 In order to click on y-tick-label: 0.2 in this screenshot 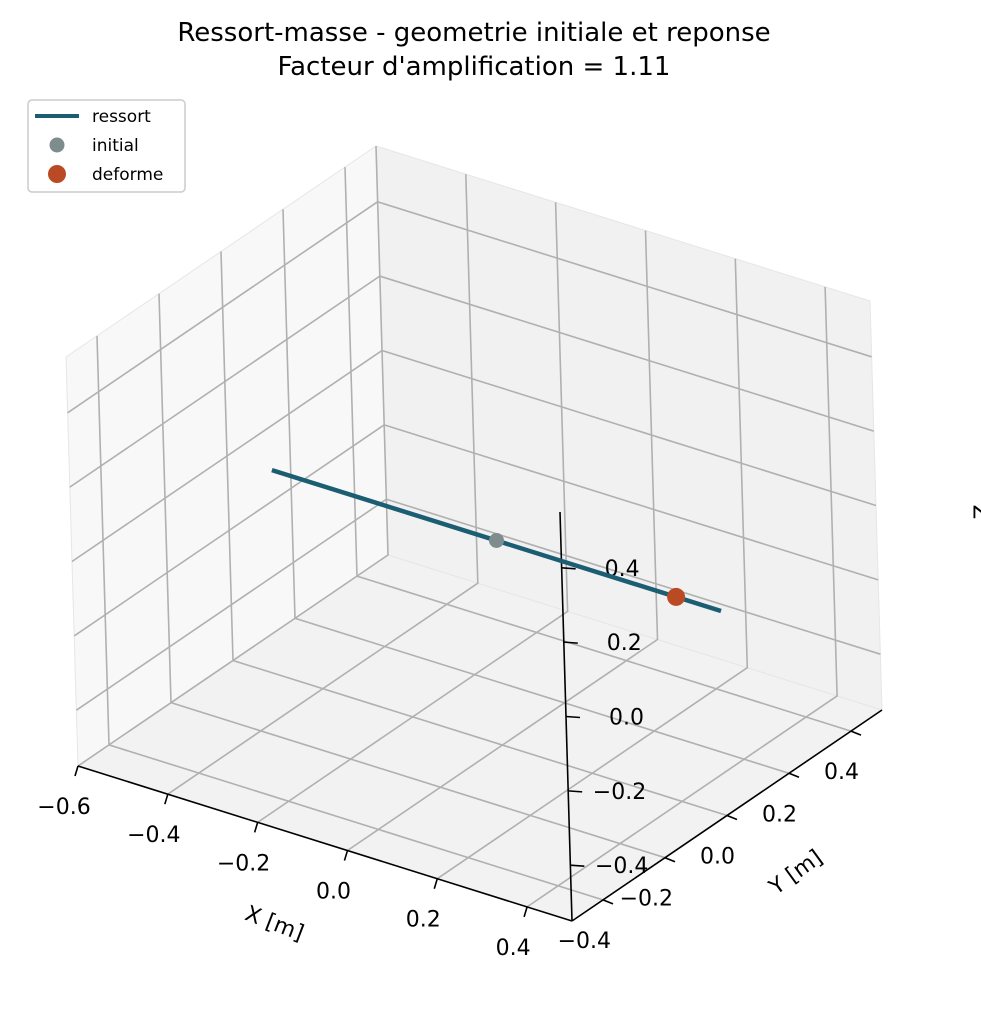, I will do `click(779, 814)`.